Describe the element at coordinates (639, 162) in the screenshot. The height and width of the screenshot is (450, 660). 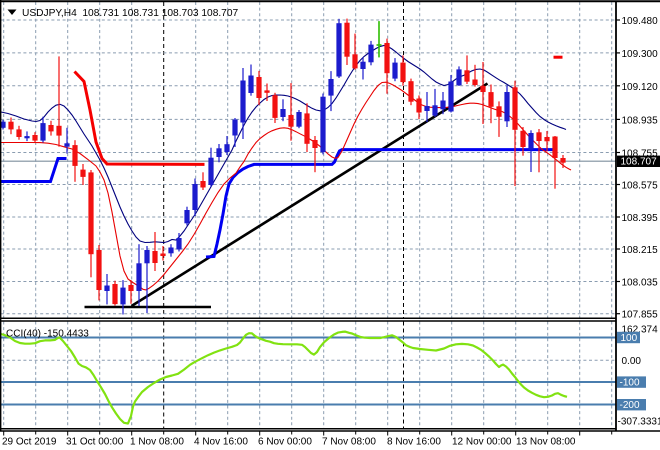
I see `svg-text: 108.707` at that location.